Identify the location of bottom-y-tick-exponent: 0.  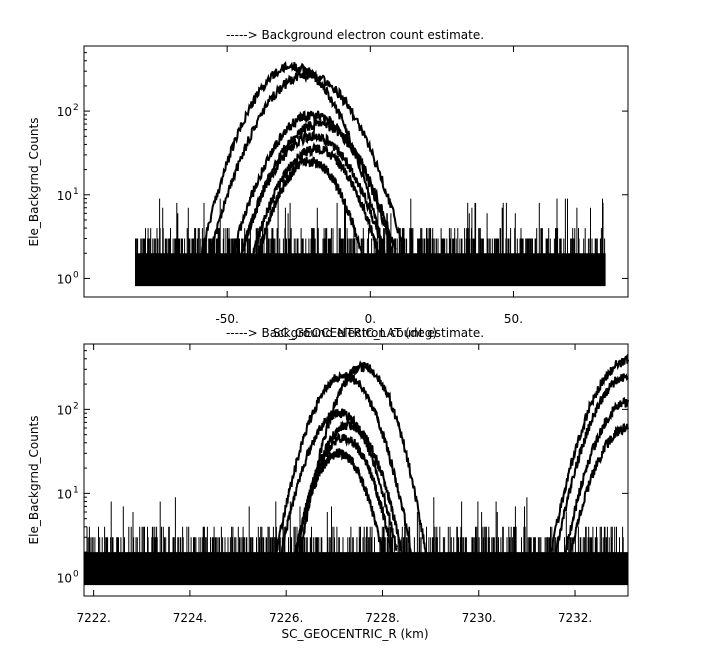
(76, 574).